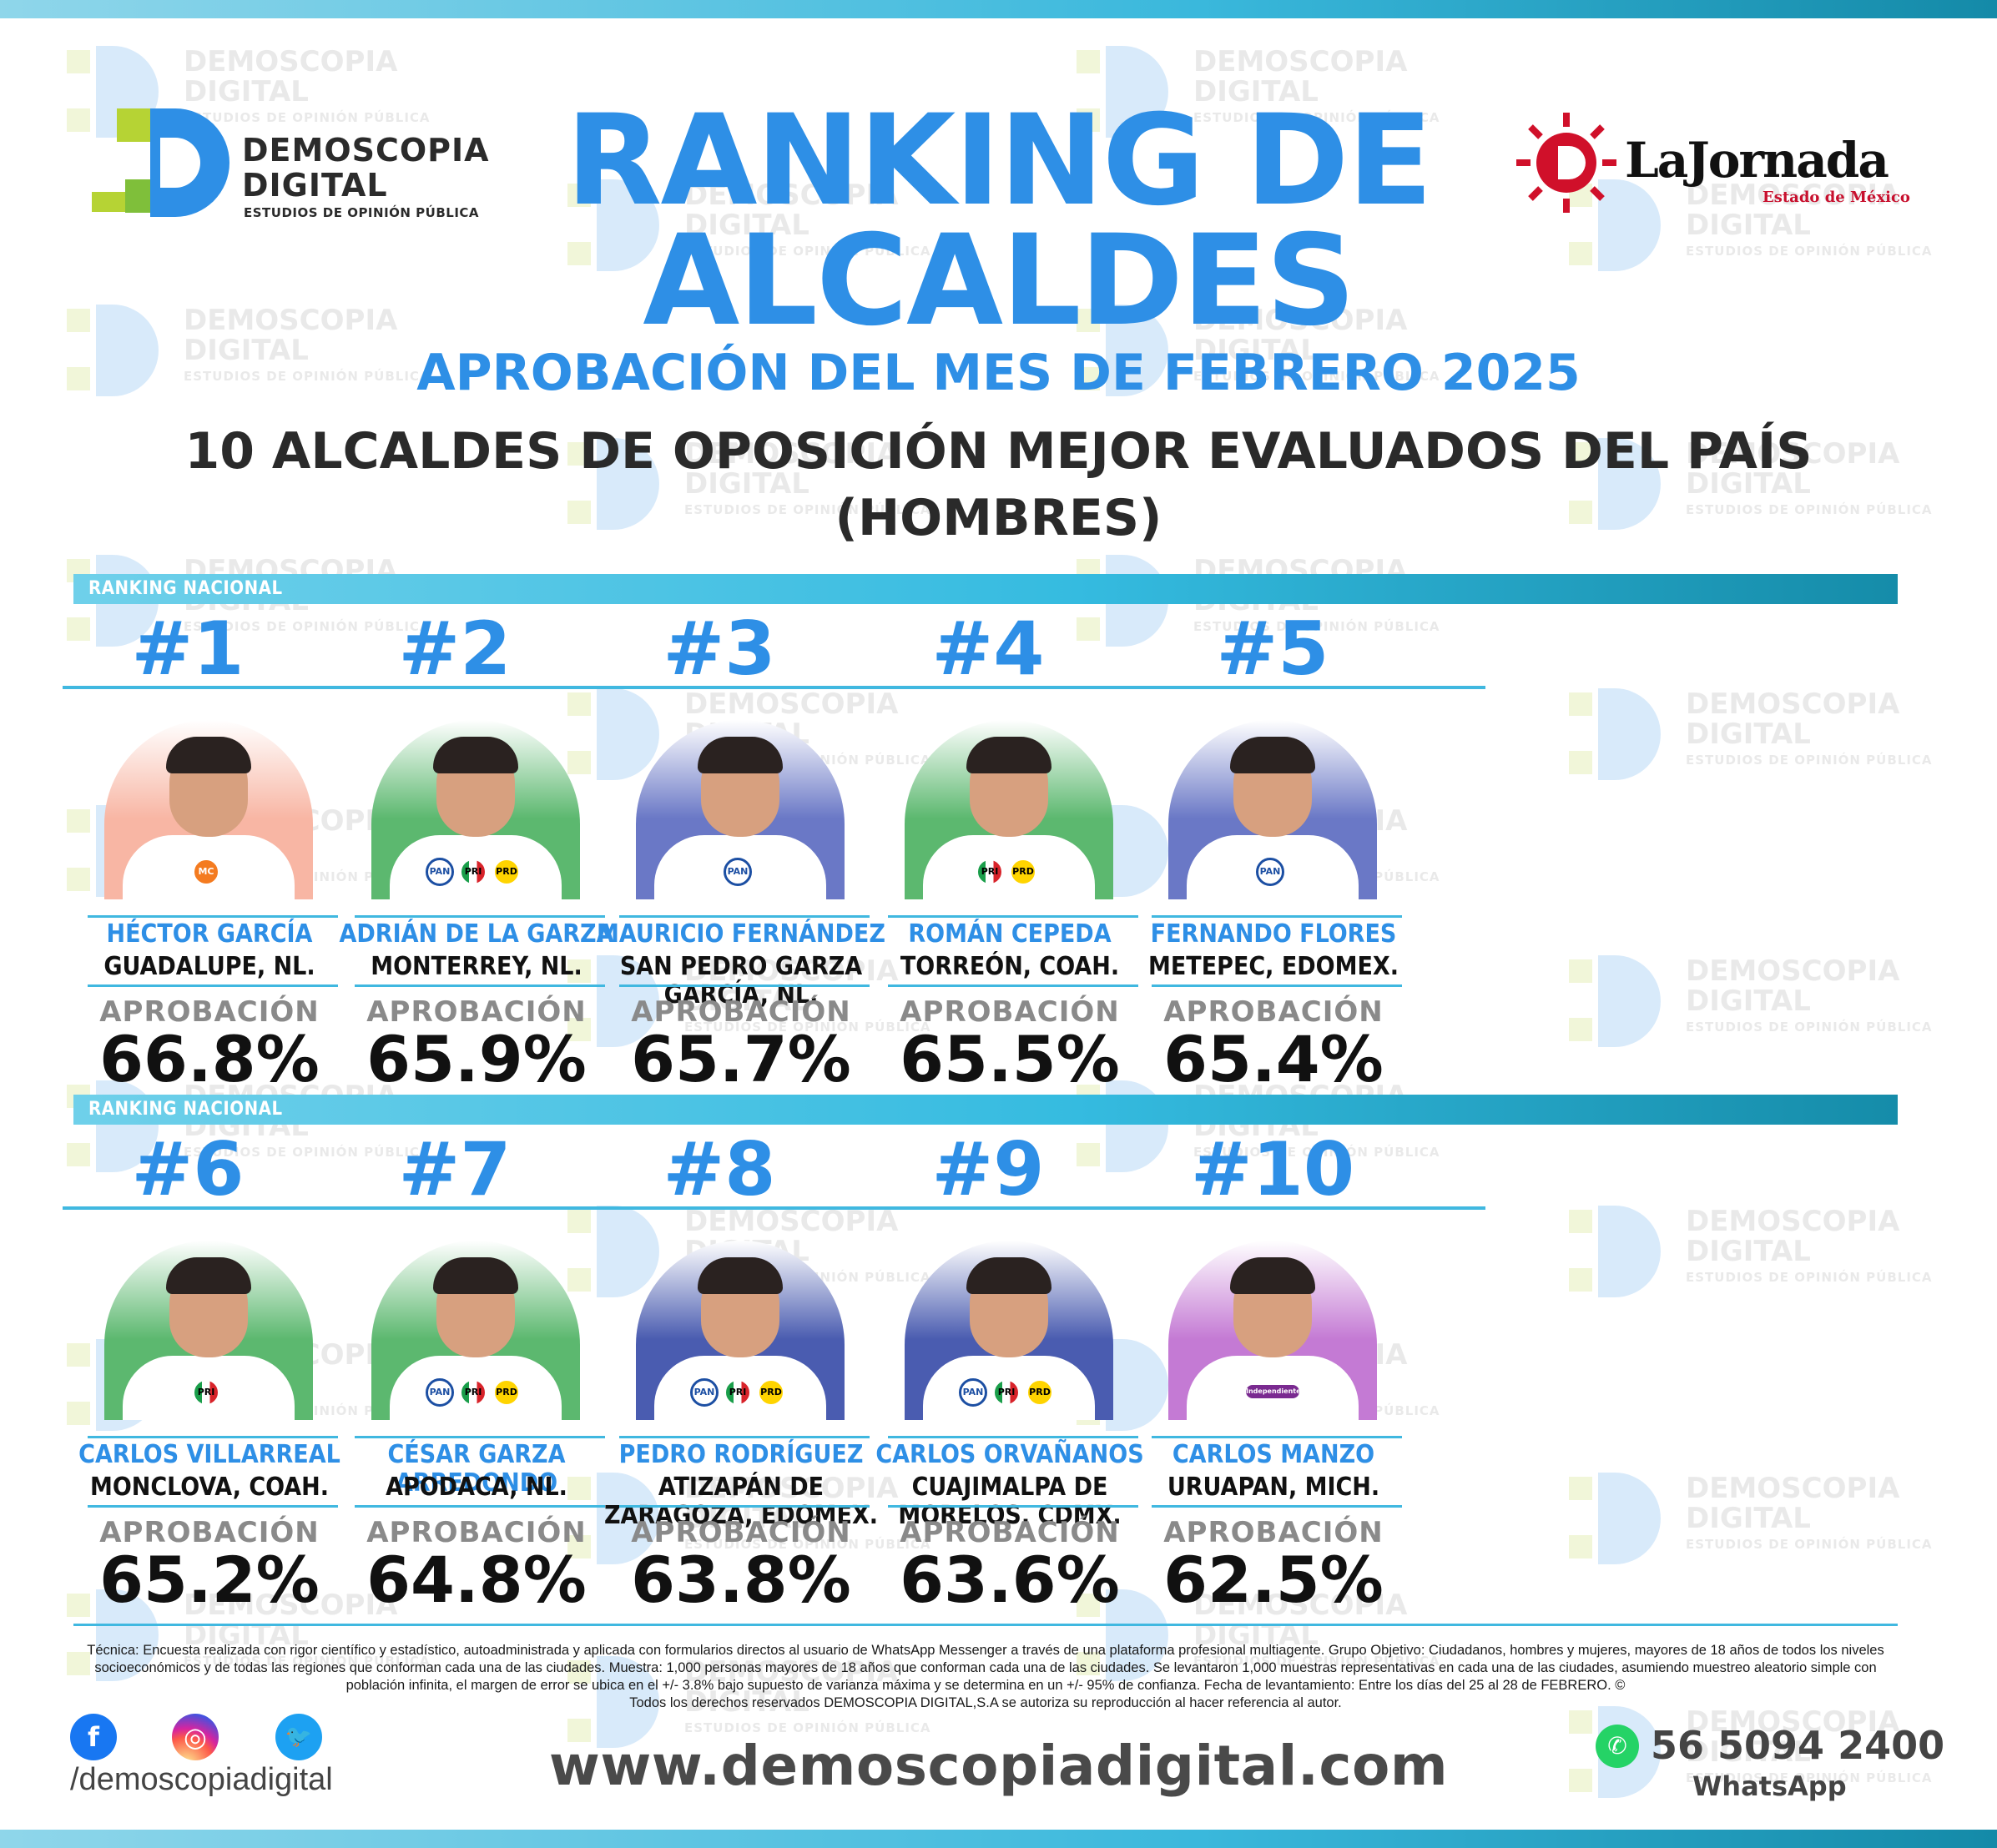  Describe the element at coordinates (1273, 1059) in the screenshot. I see `approval-value: 65.4%` at that location.